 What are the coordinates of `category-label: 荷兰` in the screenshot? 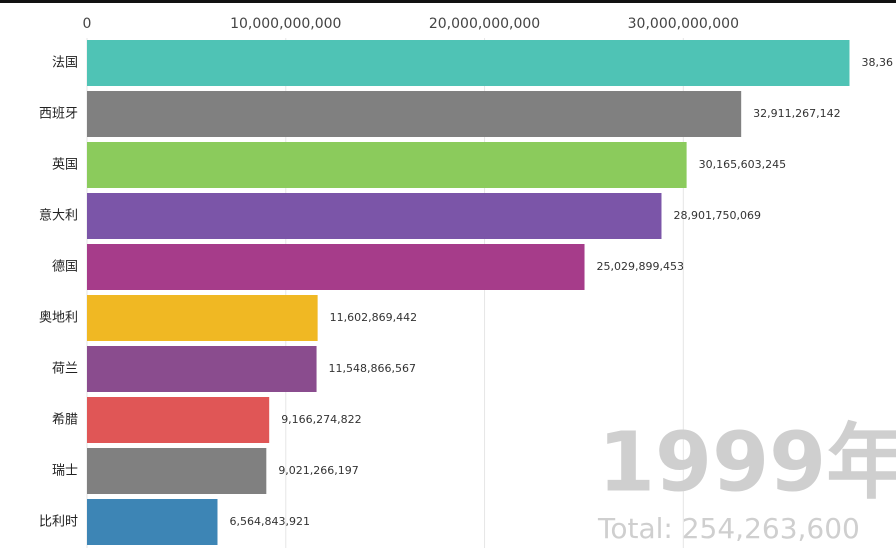 It's located at (65, 369).